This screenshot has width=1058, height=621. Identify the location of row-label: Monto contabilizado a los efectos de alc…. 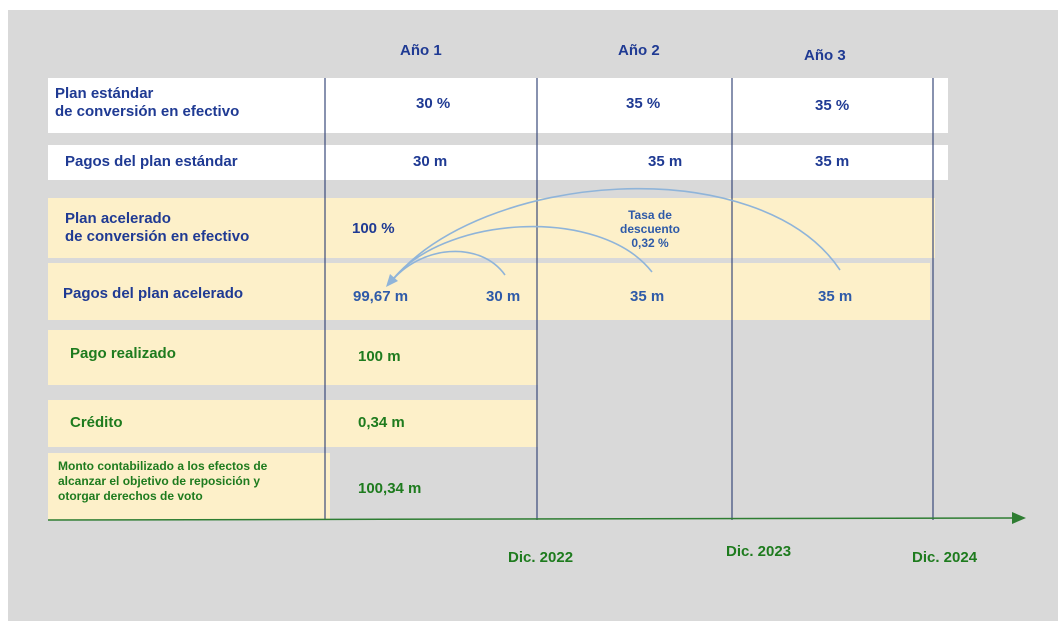
(163, 481).